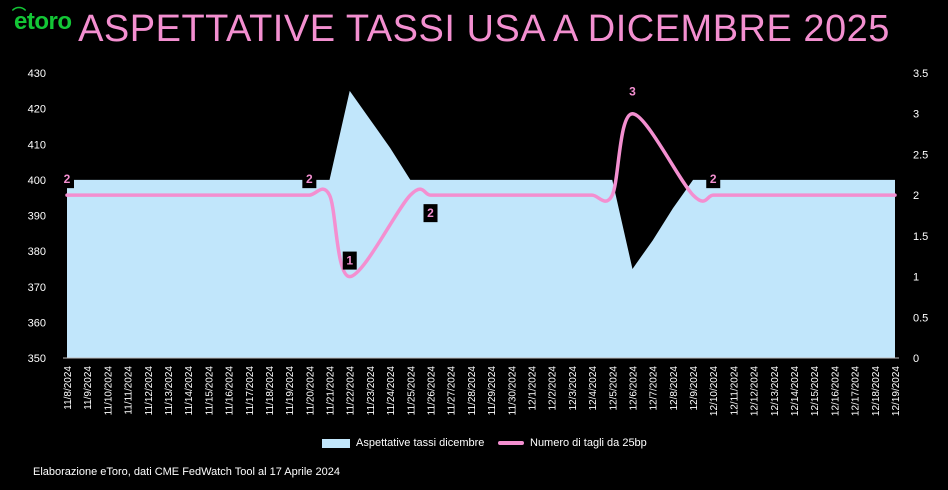 This screenshot has height=490, width=948. I want to click on data-label: 3, so click(632, 92).